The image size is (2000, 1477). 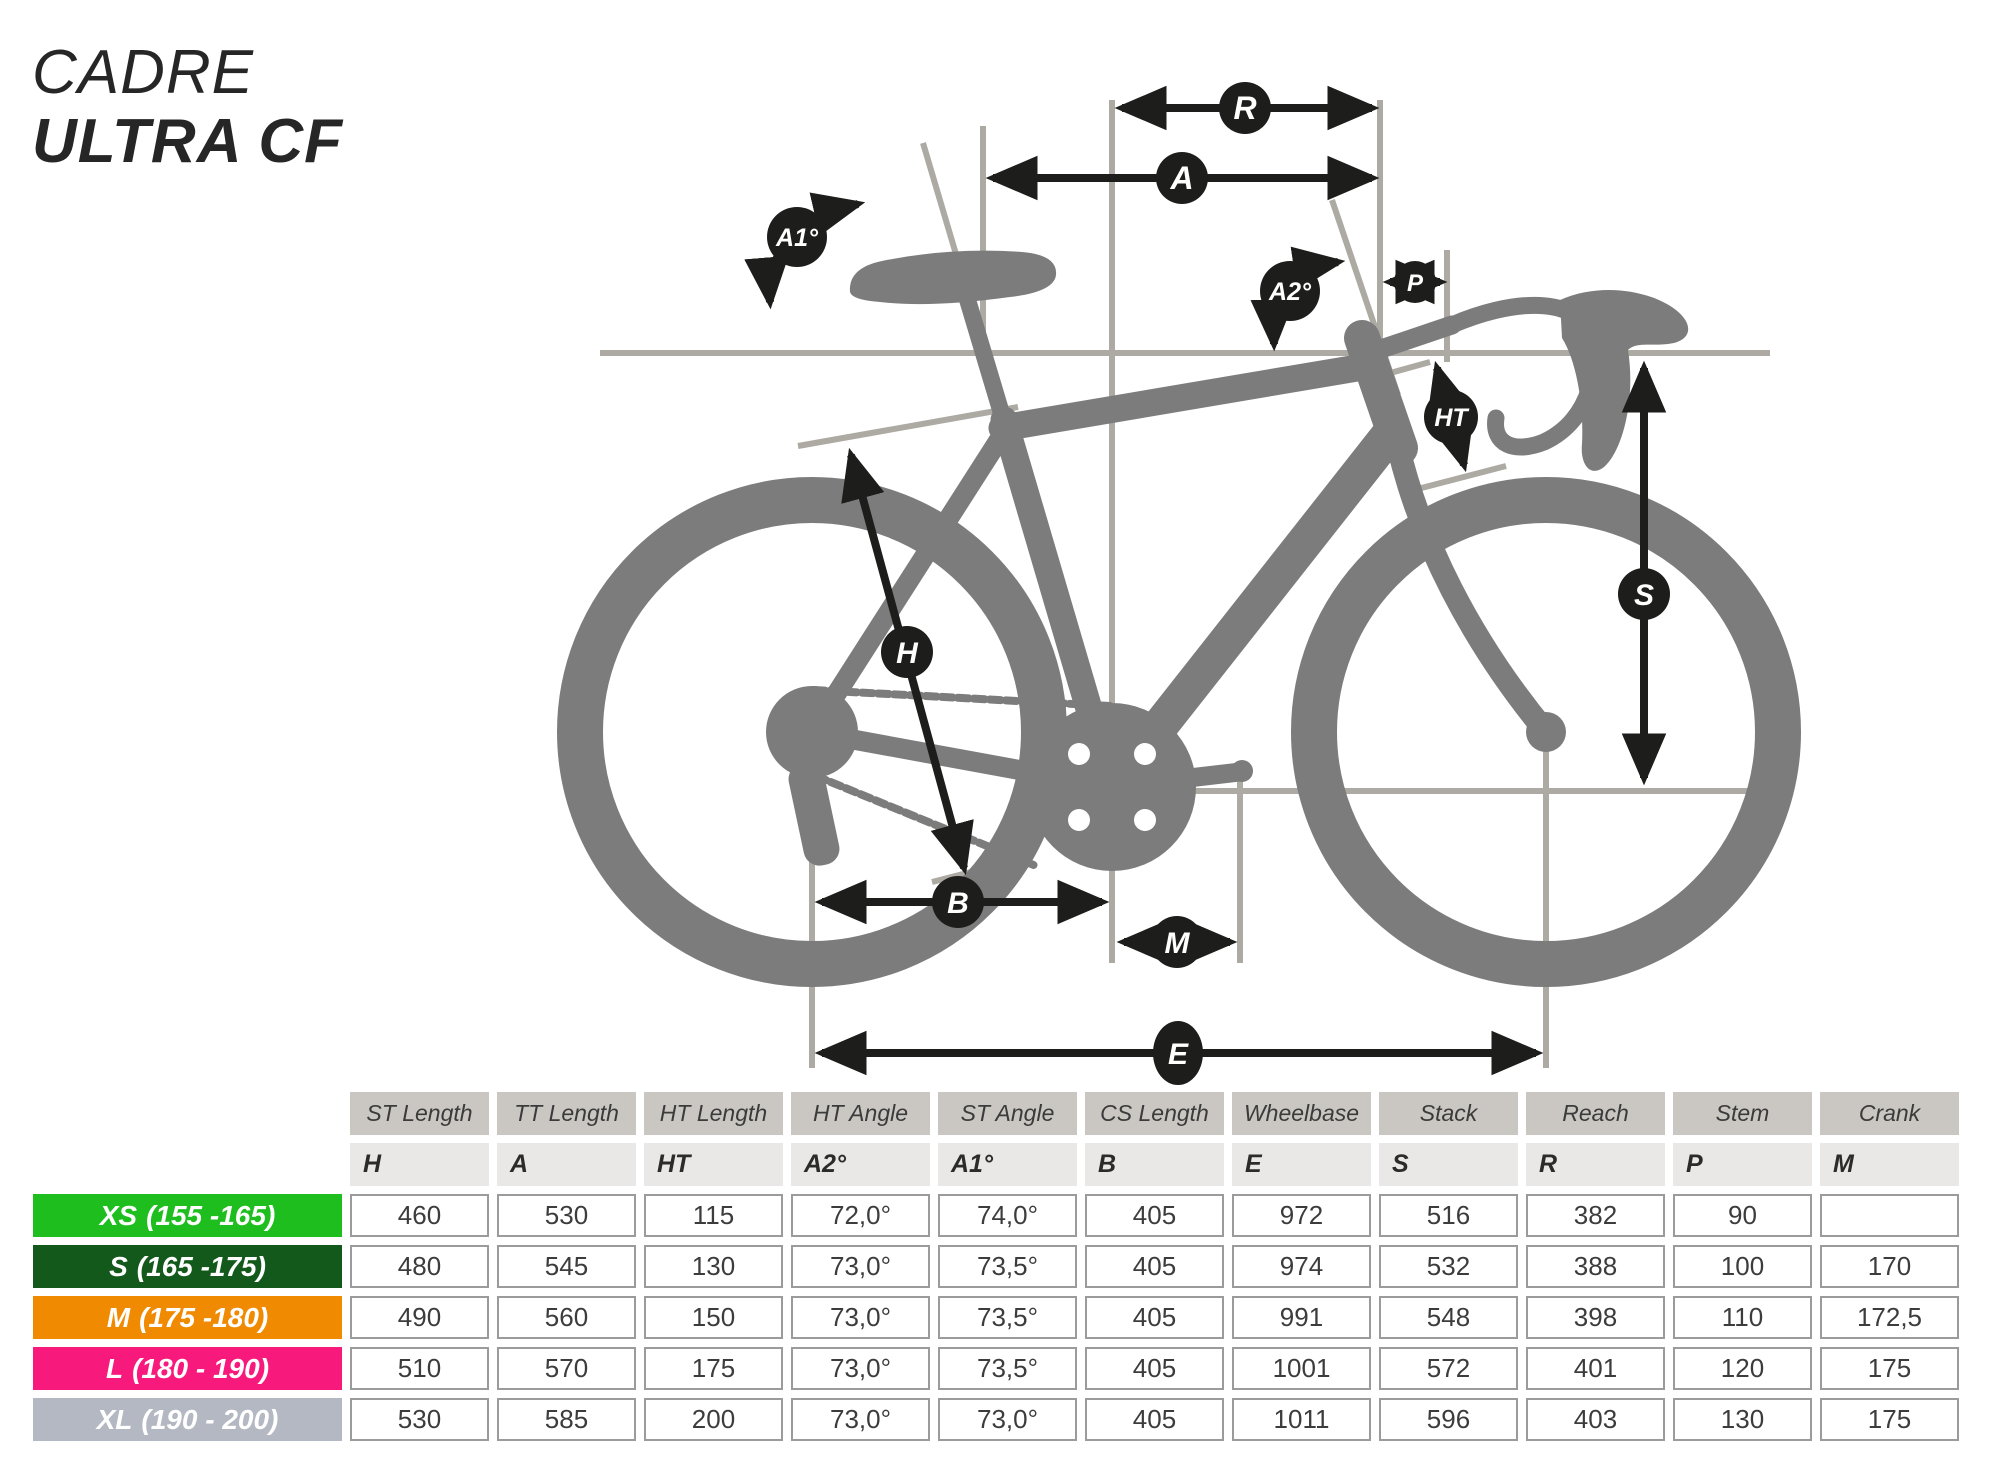 I want to click on reach-label-text: R, so click(x=1244, y=108).